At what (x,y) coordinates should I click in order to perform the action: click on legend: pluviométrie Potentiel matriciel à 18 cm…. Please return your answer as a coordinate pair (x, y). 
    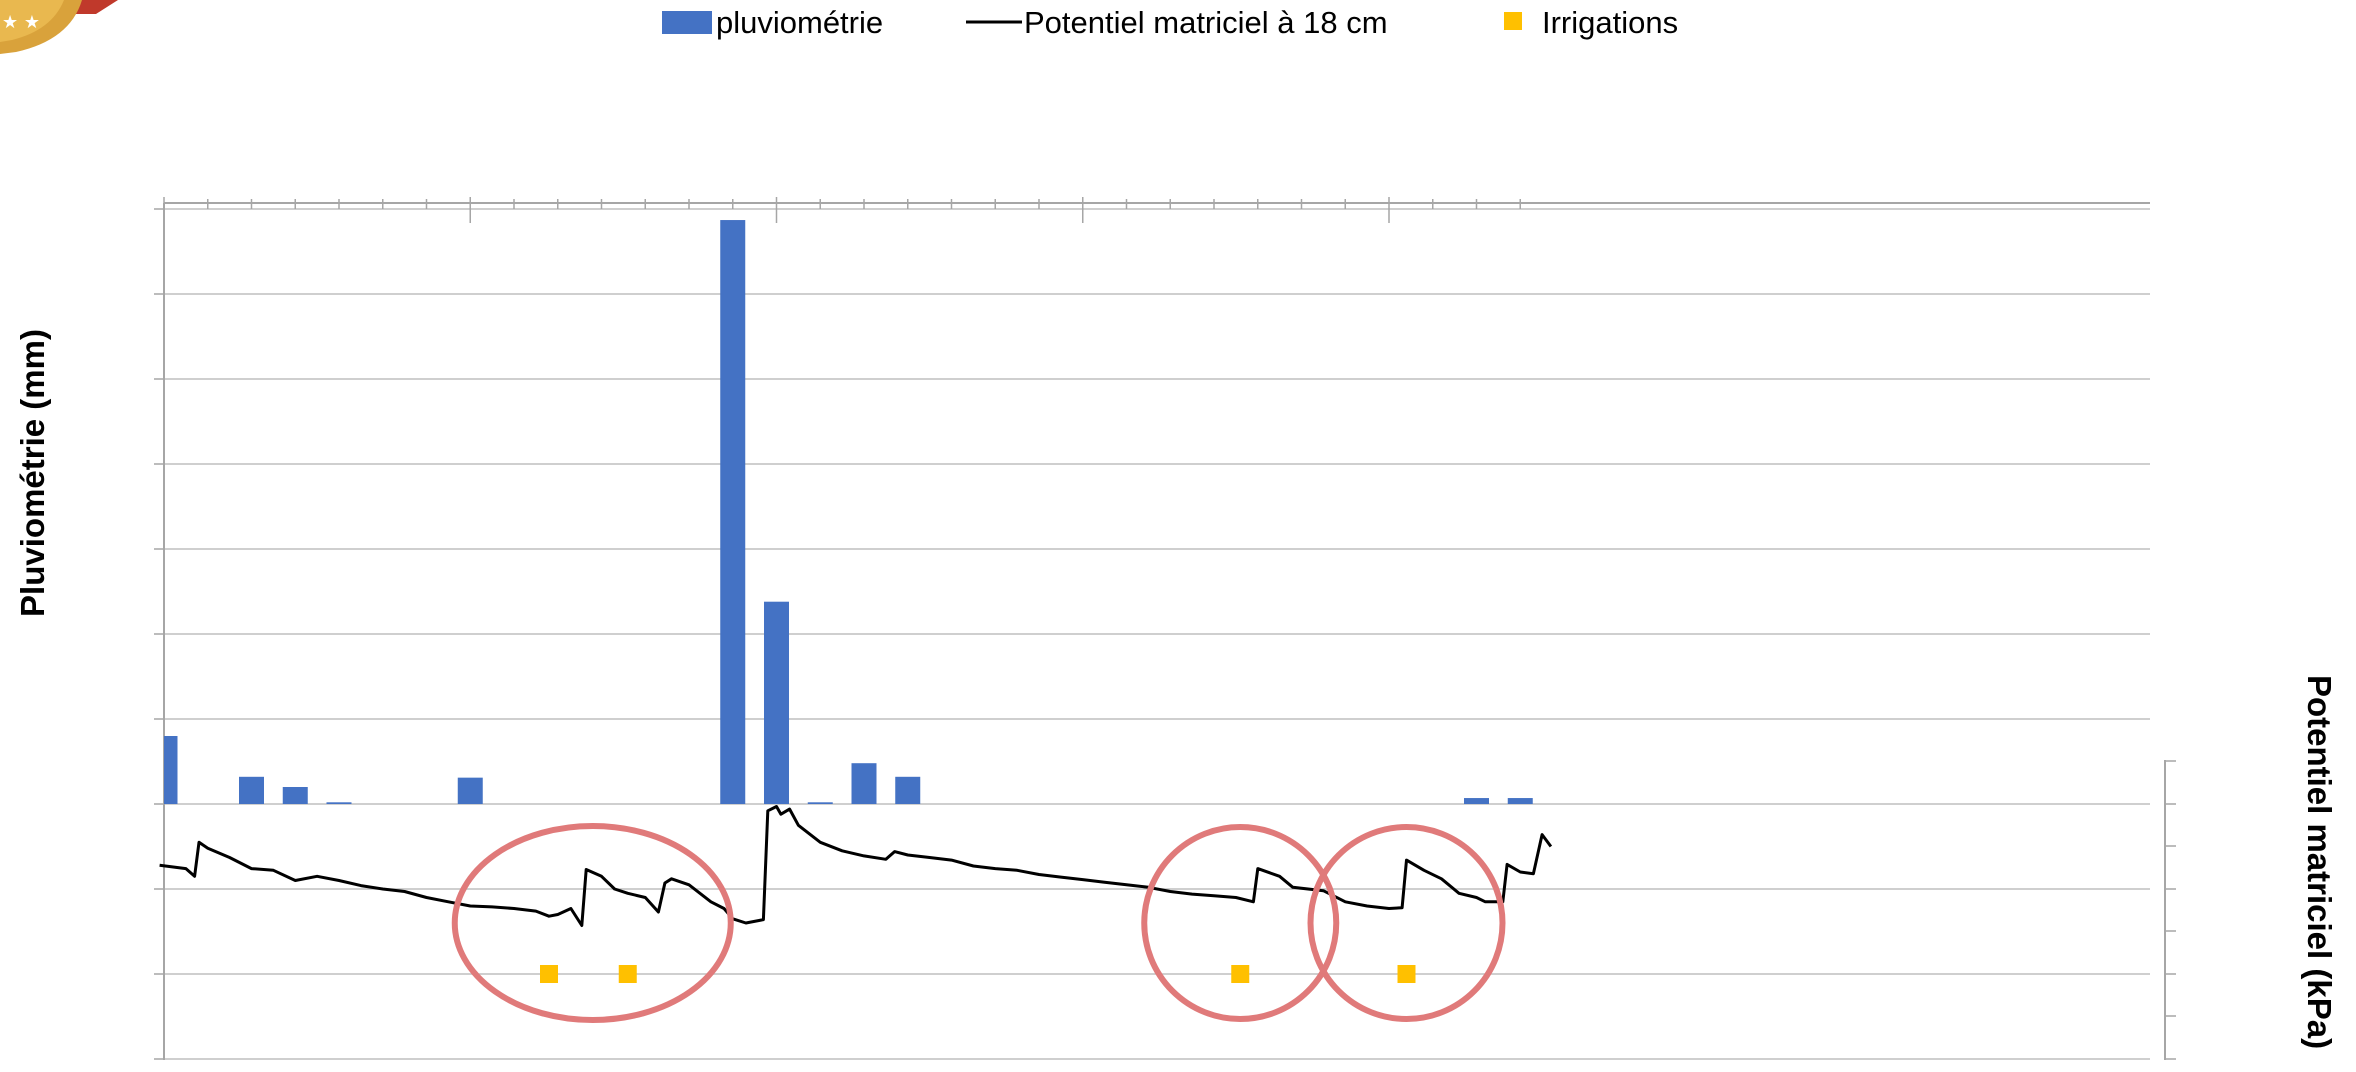
    Looking at the image, I should click on (1170, 22).